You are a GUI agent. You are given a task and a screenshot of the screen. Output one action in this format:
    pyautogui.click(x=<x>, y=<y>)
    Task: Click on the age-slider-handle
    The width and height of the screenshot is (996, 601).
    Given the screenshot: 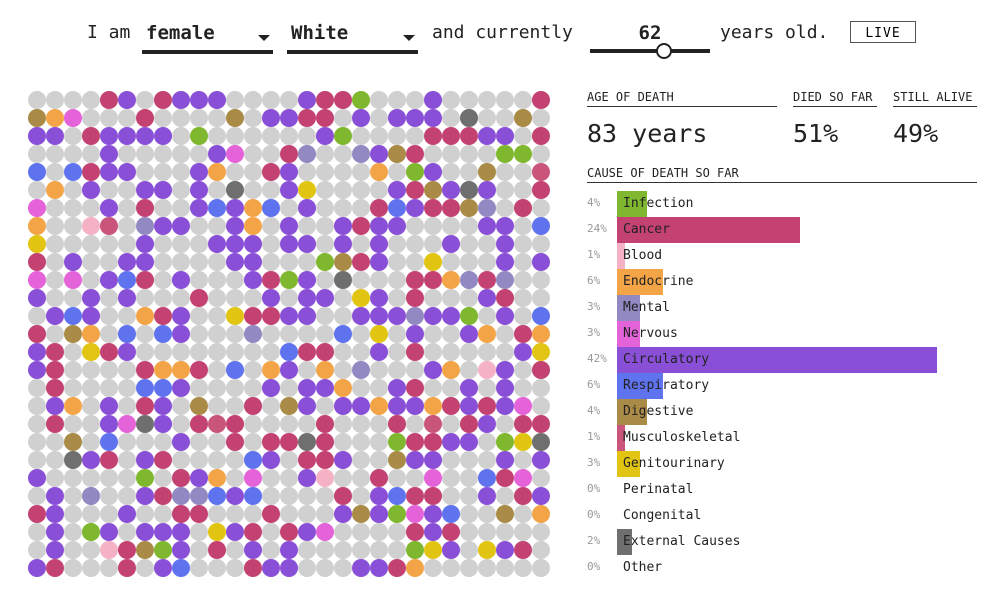 What is the action you would take?
    pyautogui.click(x=664, y=51)
    